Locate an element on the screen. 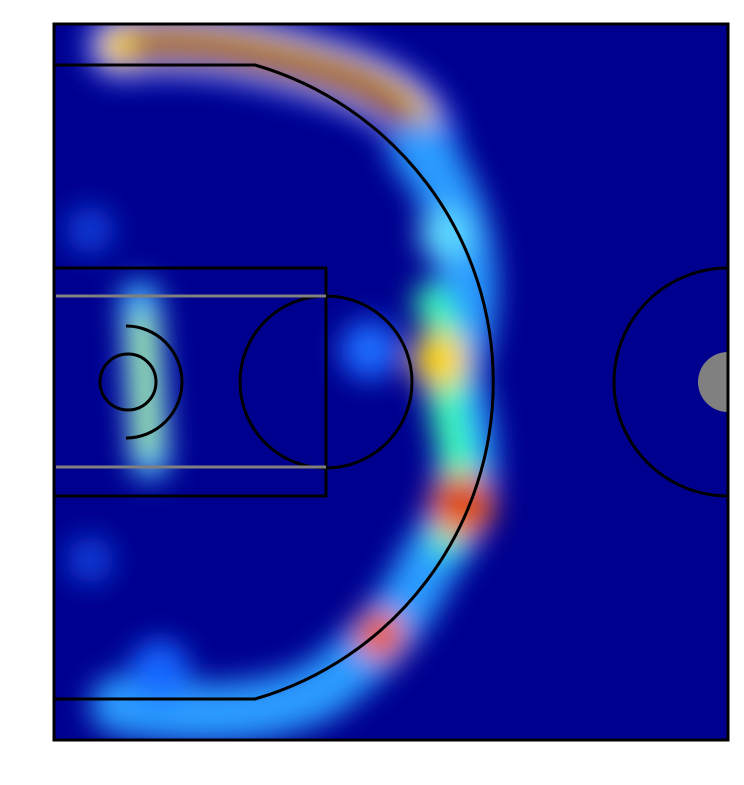 This screenshot has width=744, height=785. heat-spot-bottom is located at coordinates (160, 670).